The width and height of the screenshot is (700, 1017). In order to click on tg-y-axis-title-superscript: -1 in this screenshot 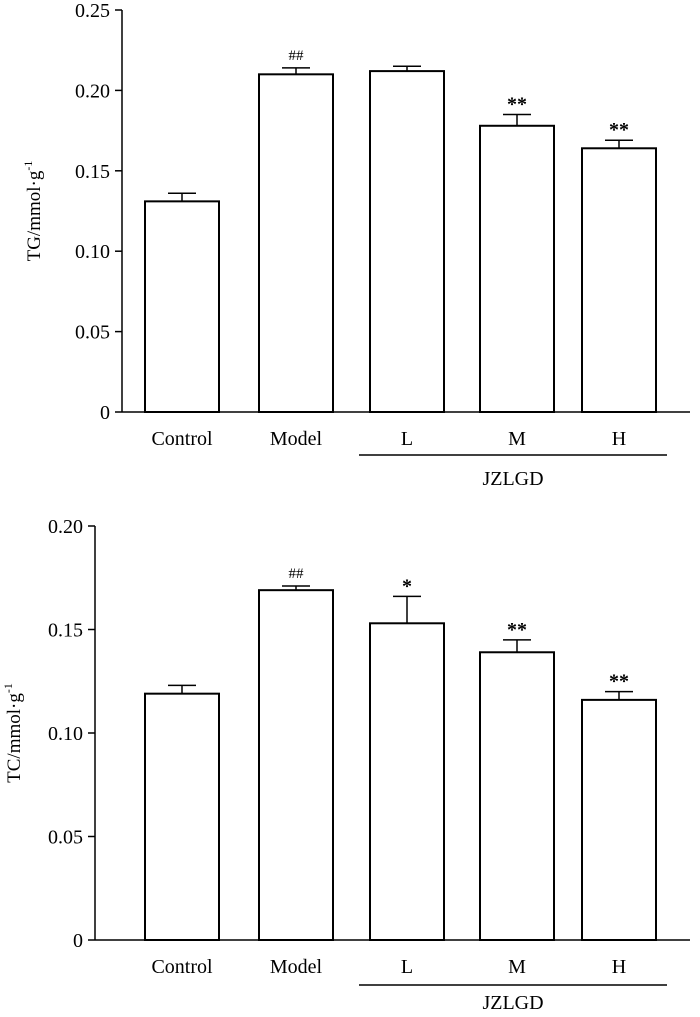, I will do `click(28, 166)`.